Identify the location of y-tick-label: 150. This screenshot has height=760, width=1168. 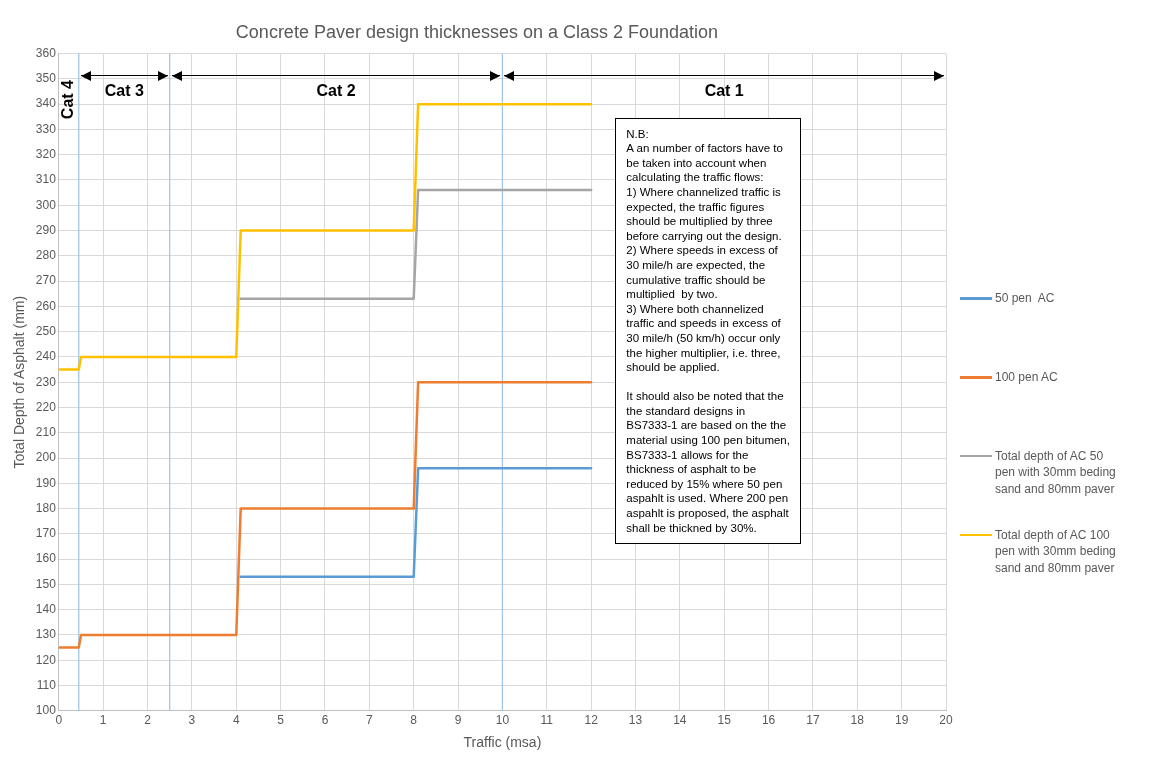
(46, 583).